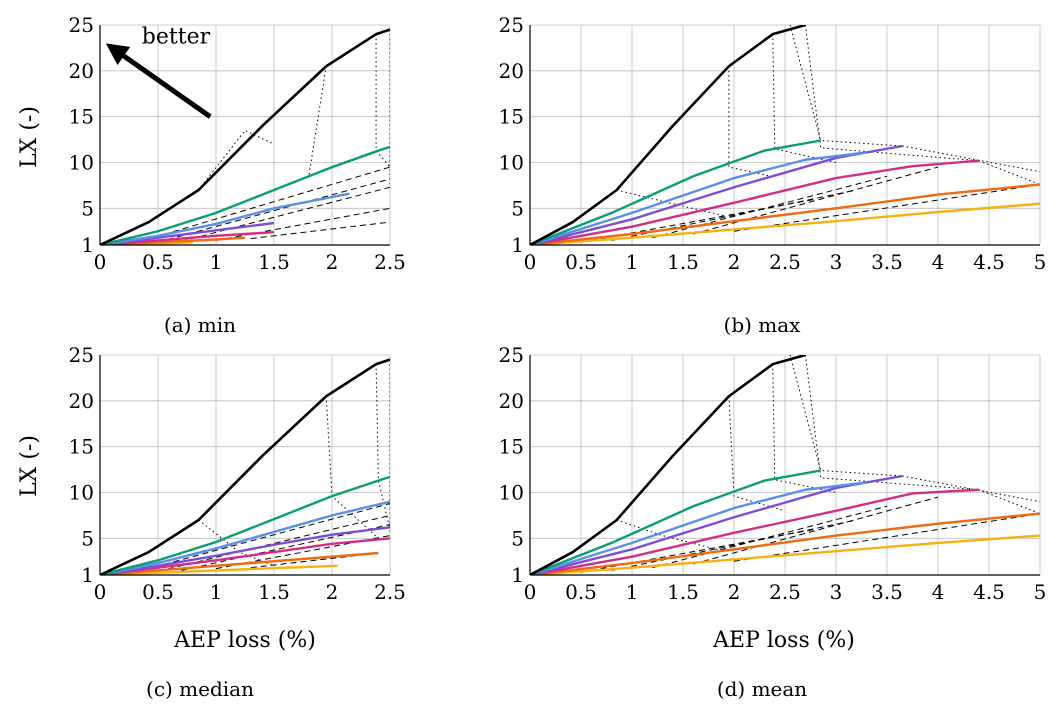 The width and height of the screenshot is (1050, 709). What do you see at coordinates (887, 262) in the screenshot?
I see `x-tick-label: 3.5` at bounding box center [887, 262].